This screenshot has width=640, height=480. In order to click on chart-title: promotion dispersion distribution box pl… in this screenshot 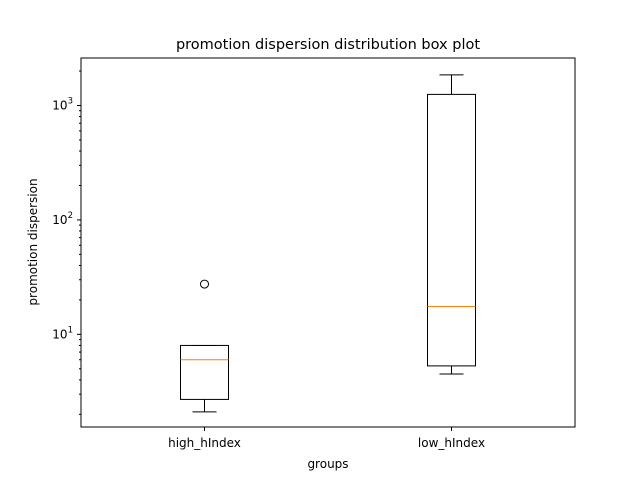, I will do `click(328, 45)`.